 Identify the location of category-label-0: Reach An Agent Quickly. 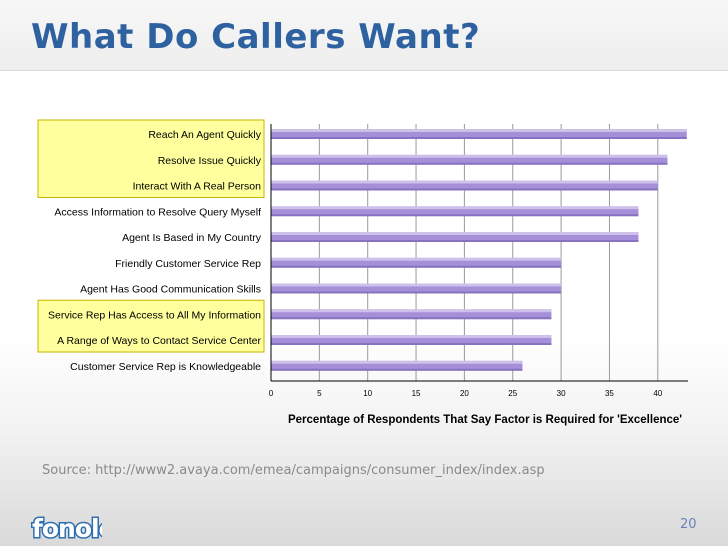
(204, 135).